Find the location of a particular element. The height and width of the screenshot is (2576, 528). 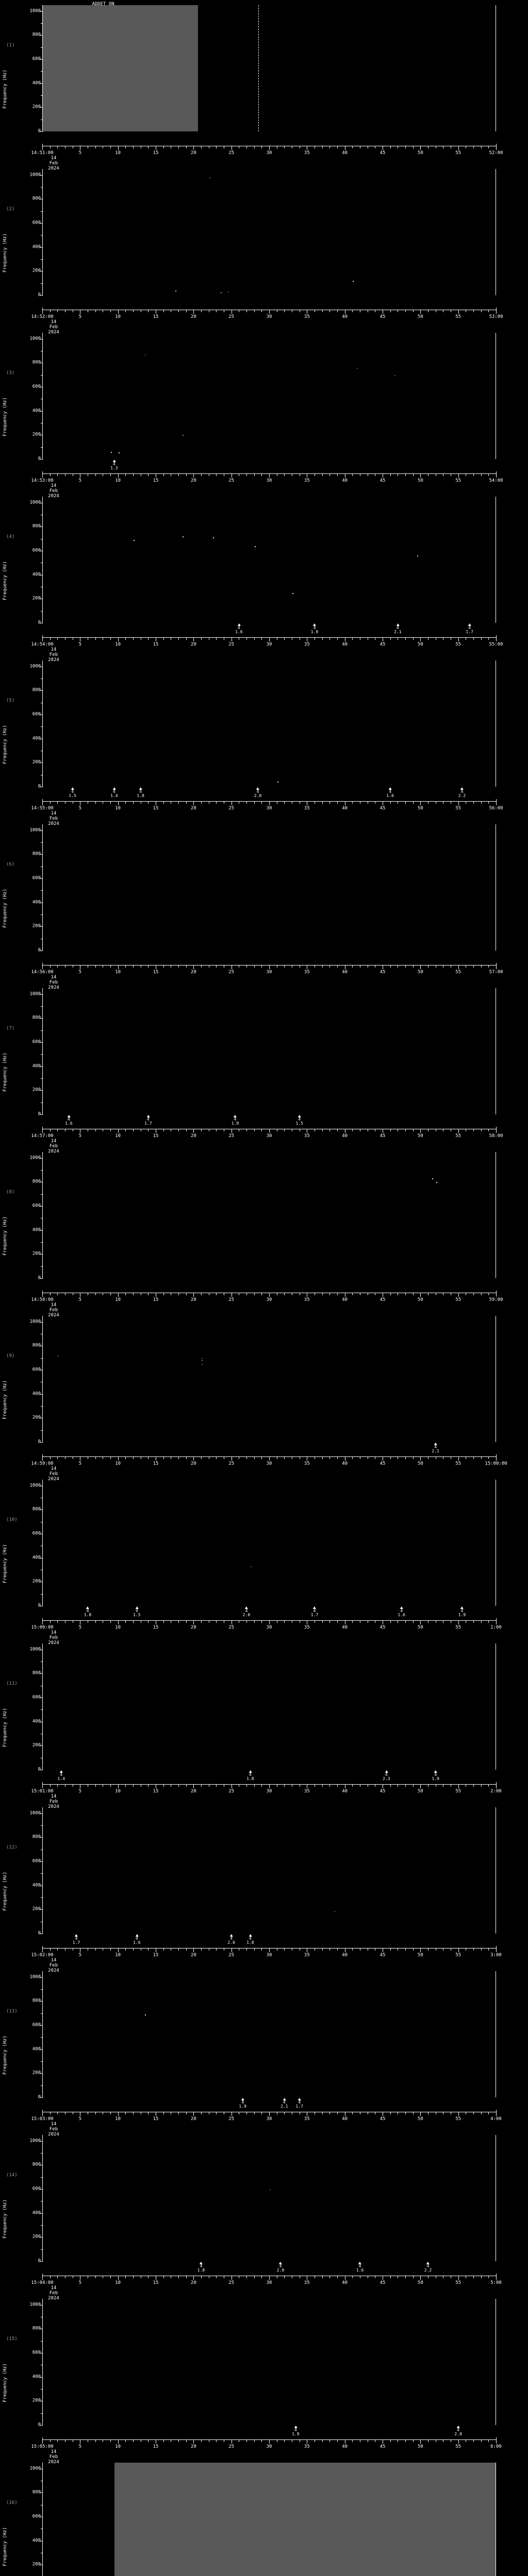

annotation-line-2: 1.3 is located at coordinates (114, 468).